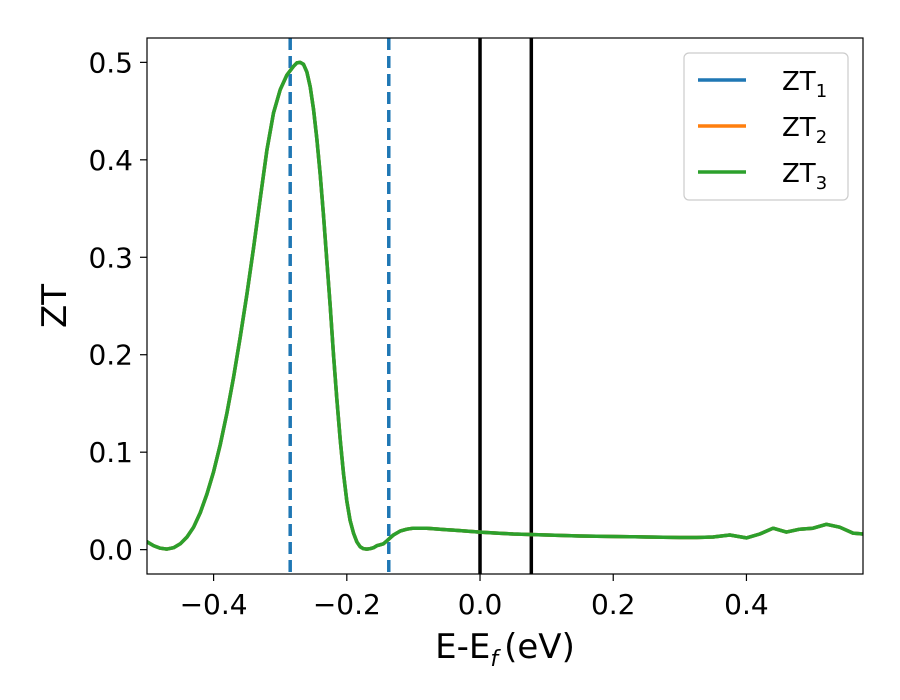 The width and height of the screenshot is (900, 700). I want to click on x-tick-label: 0.2, so click(613, 604).